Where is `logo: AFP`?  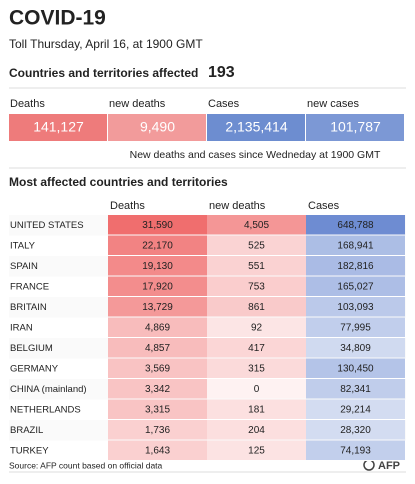 logo: AFP is located at coordinates (389, 466).